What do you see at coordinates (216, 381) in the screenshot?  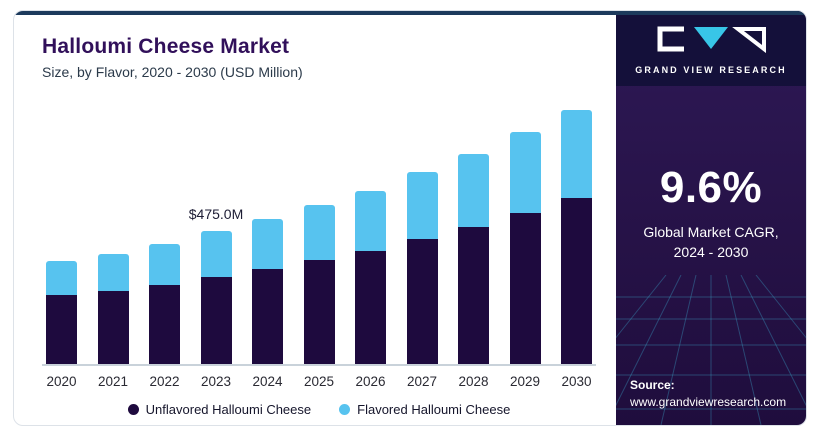 I see `x-axis-label-2023: 2023` at bounding box center [216, 381].